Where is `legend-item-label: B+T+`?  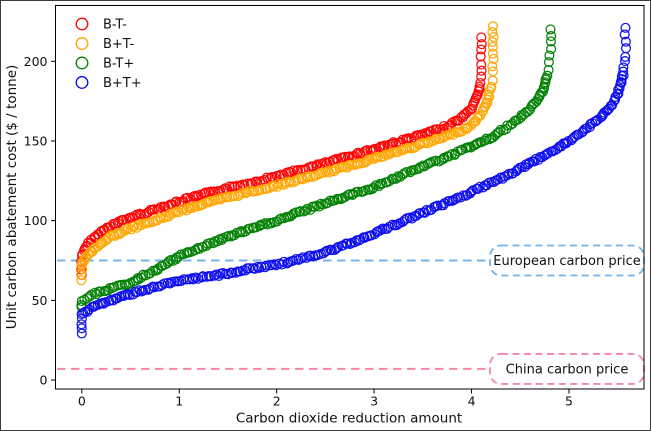 legend-item-label: B+T+ is located at coordinates (122, 83).